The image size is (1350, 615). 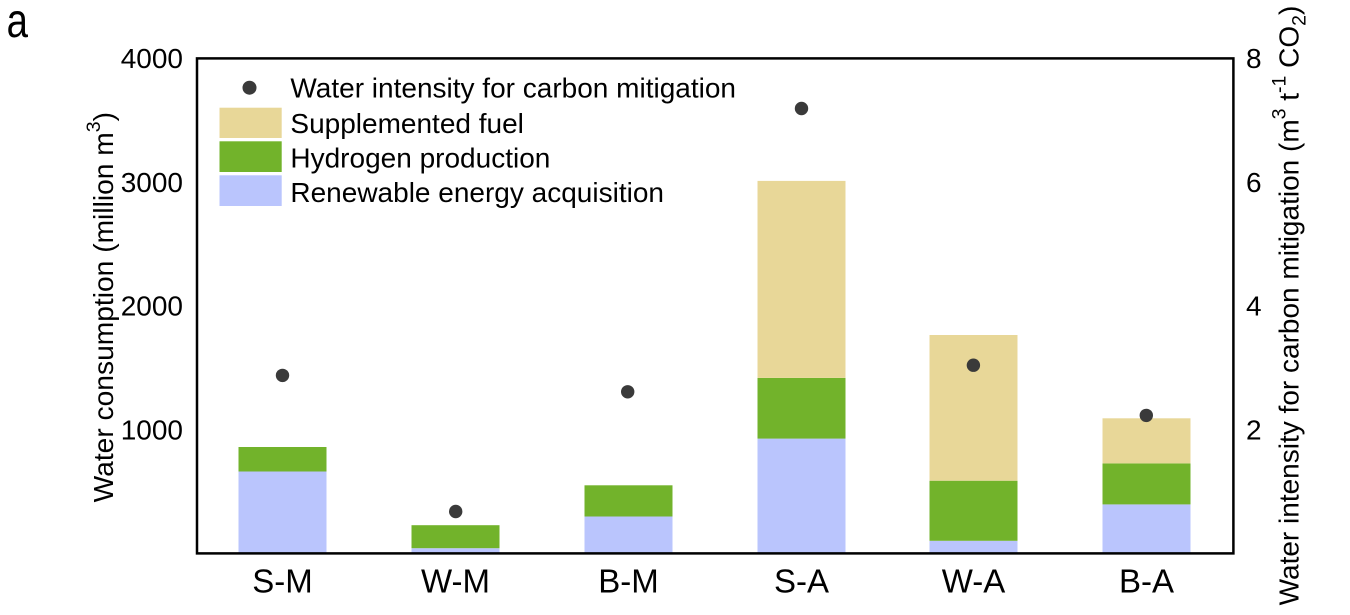 What do you see at coordinates (101, 307) in the screenshot?
I see `svg-text: Water consumption (million m3)` at bounding box center [101, 307].